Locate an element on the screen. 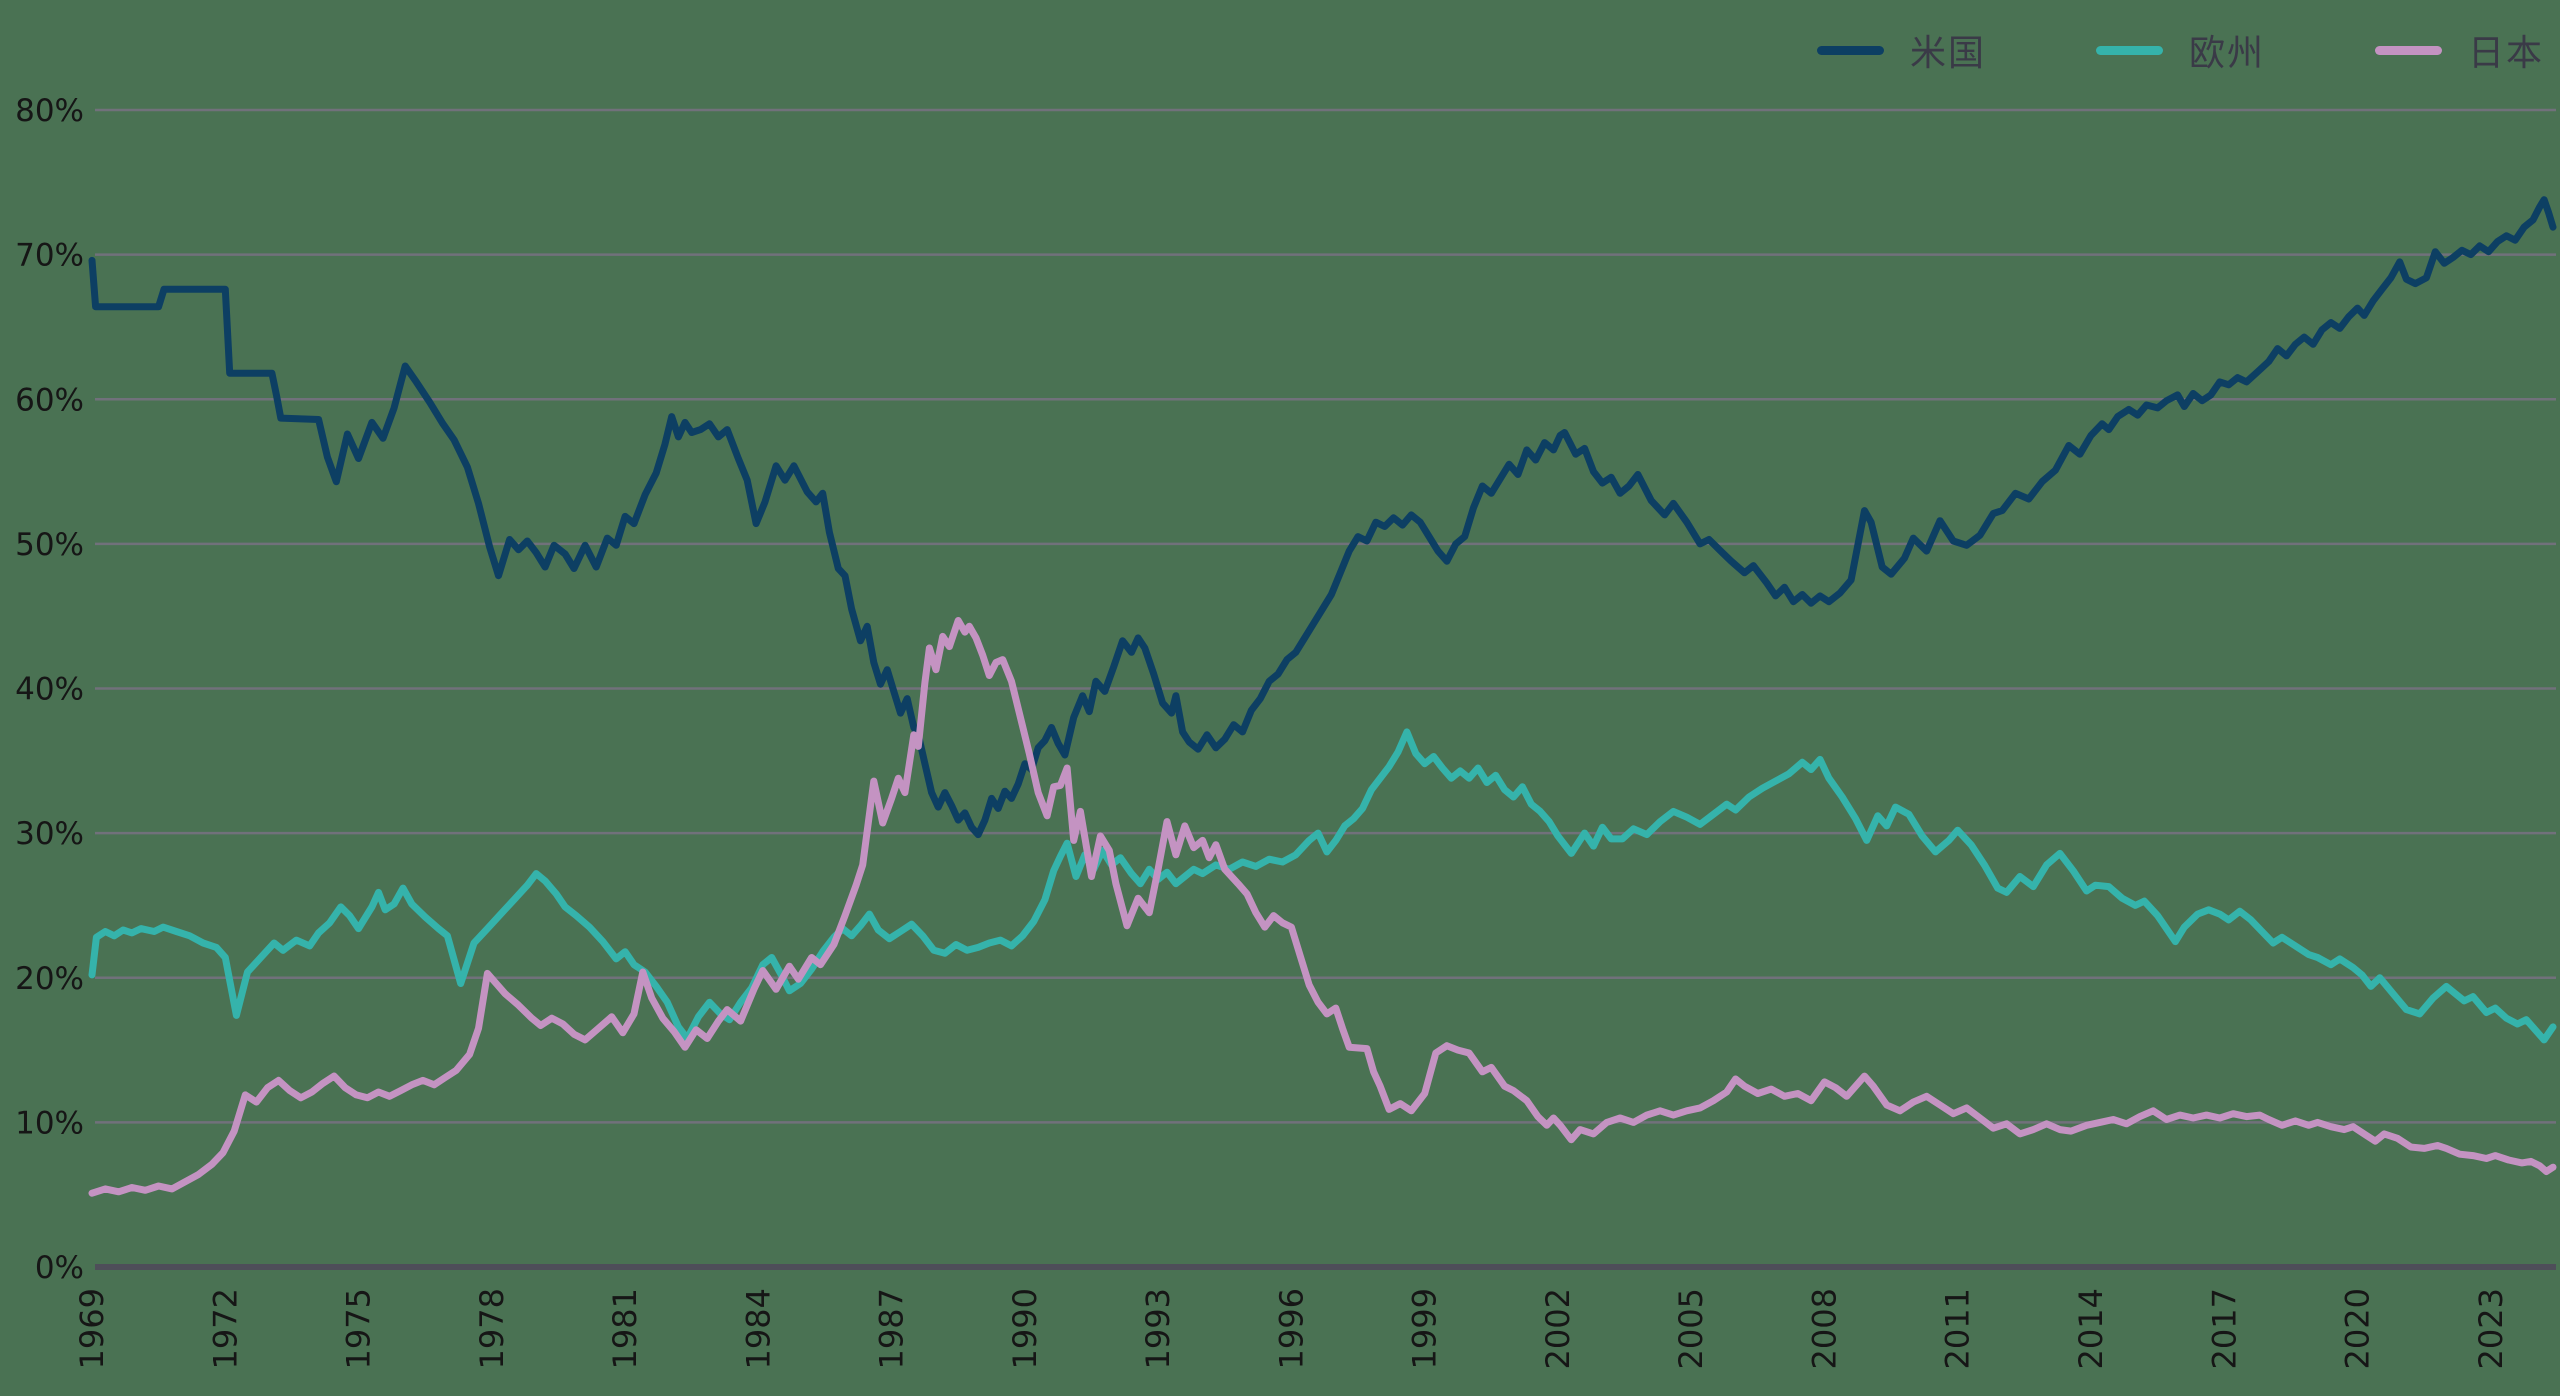 The width and height of the screenshot is (2560, 1396). svg-text: 80% is located at coordinates (49, 111).